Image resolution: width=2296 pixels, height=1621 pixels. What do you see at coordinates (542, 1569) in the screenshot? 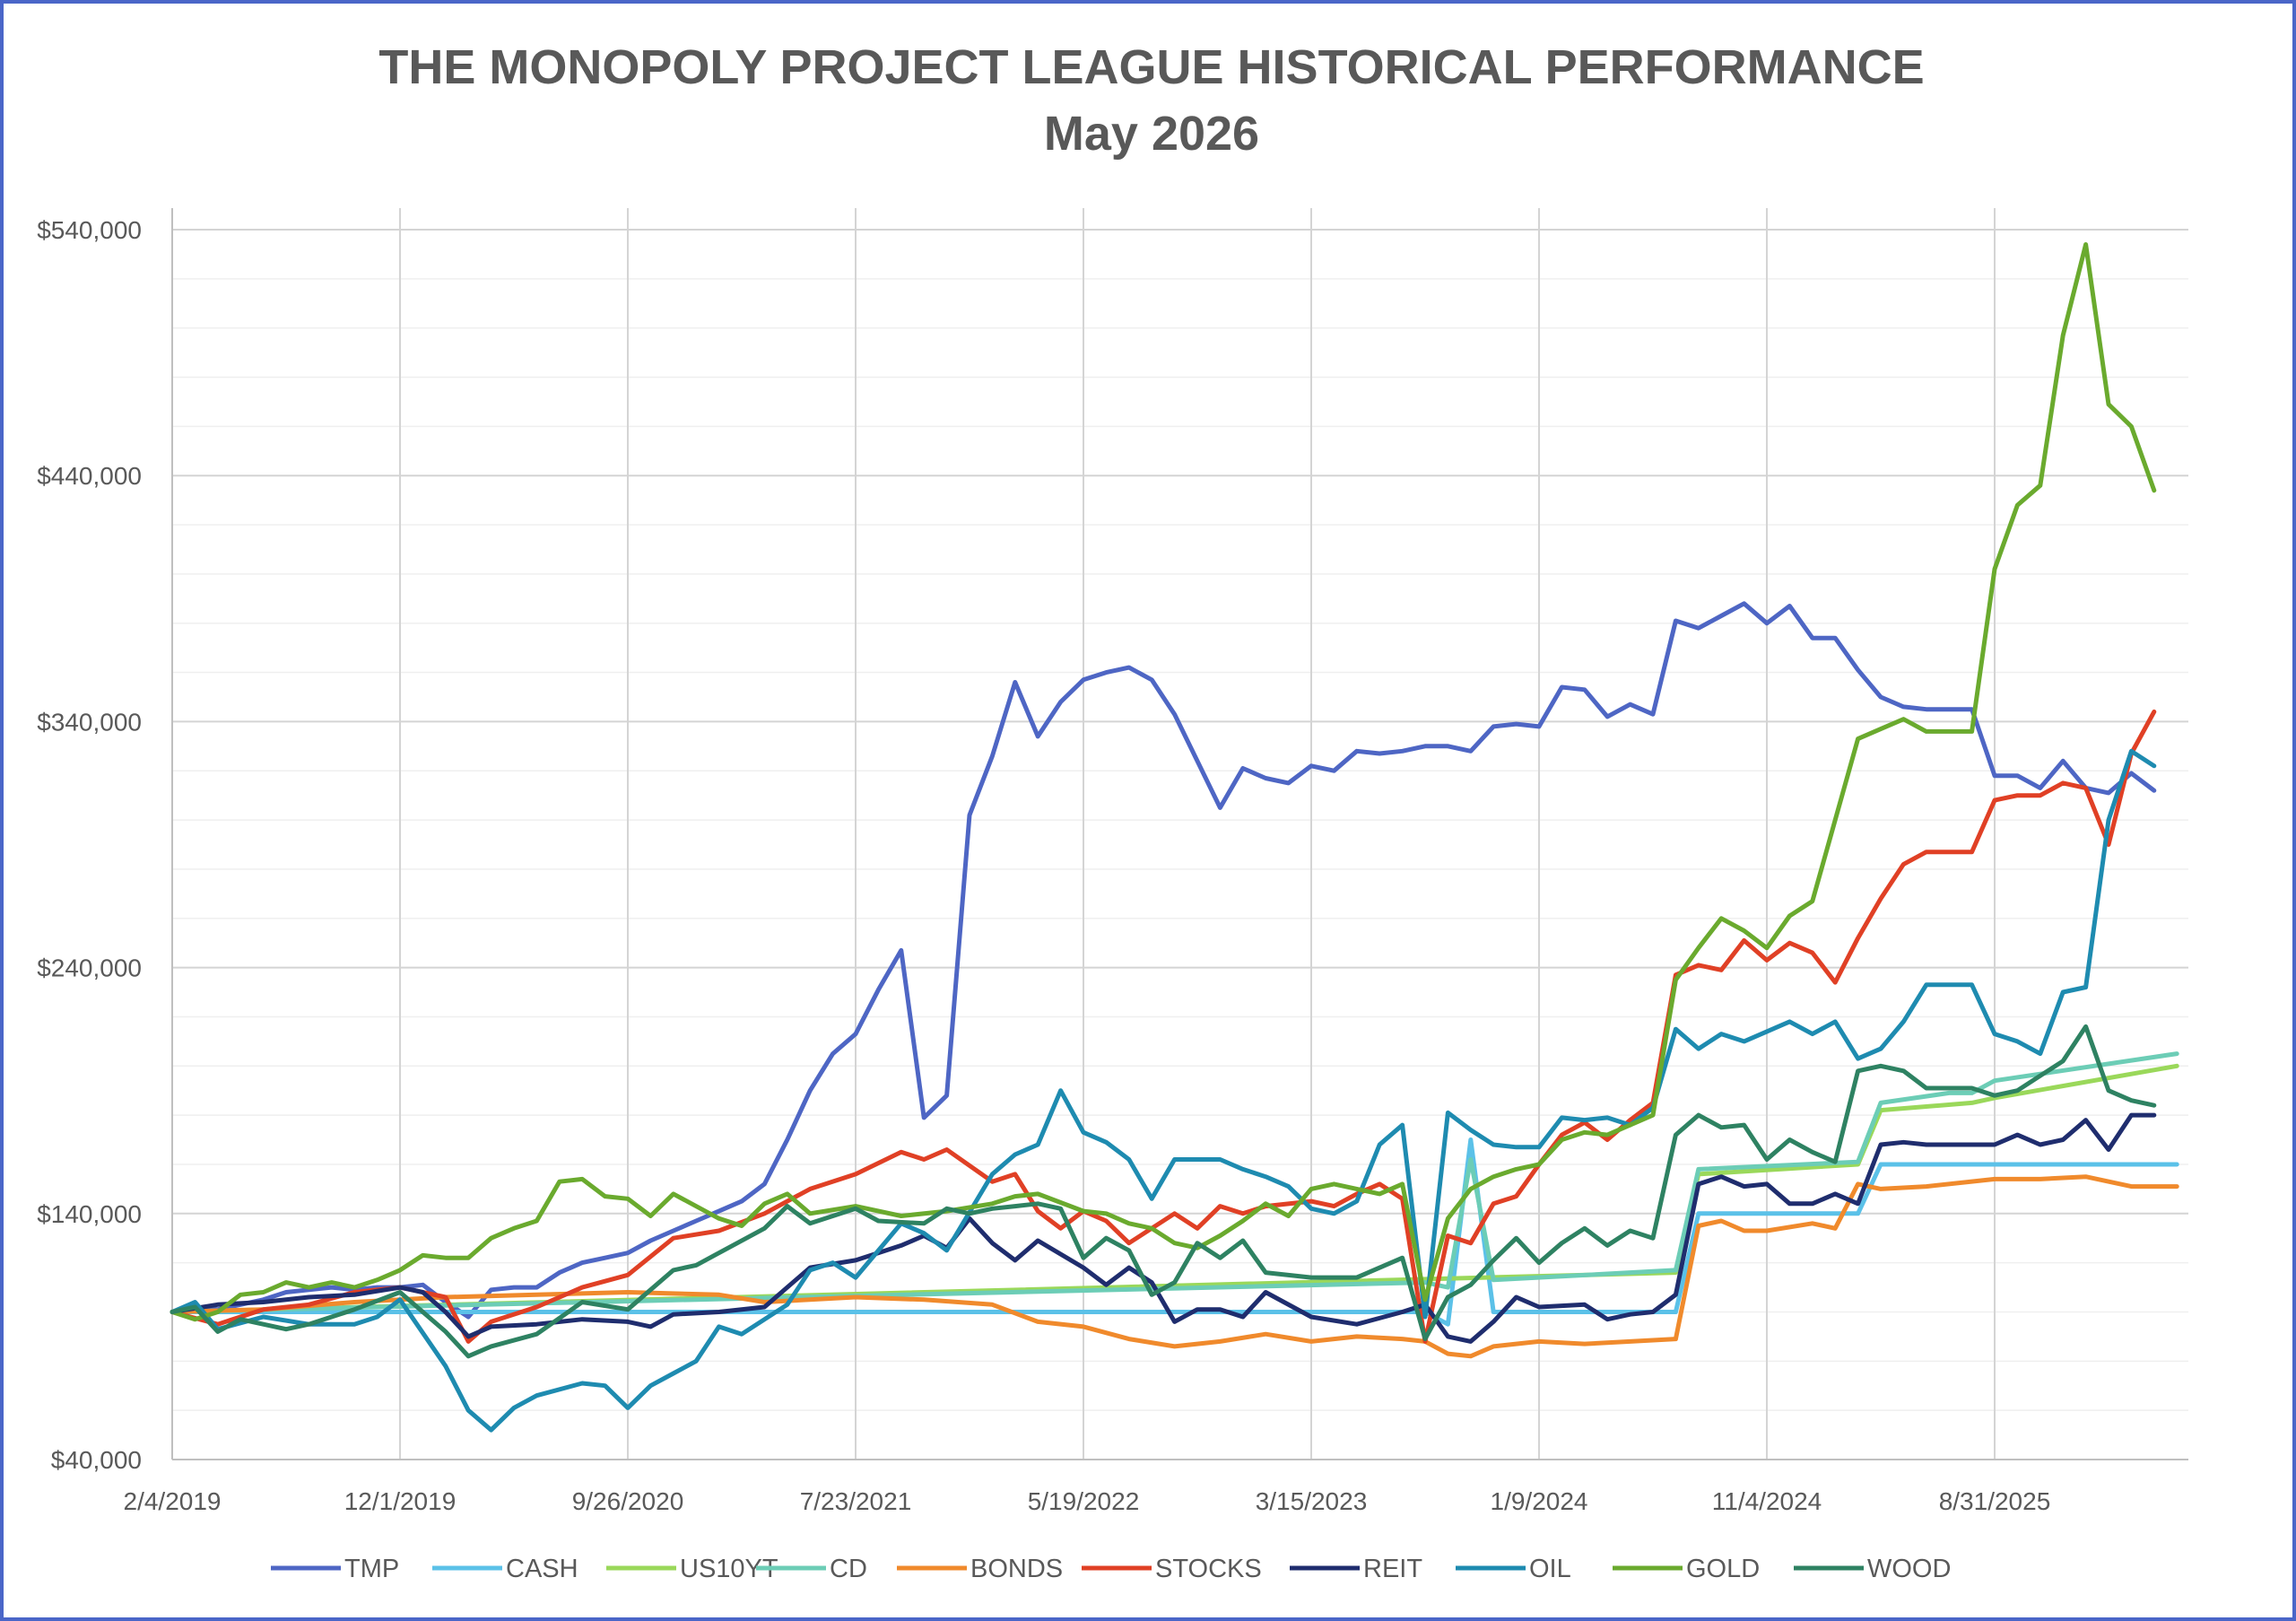
I see `legend-label-cash: CASH` at bounding box center [542, 1569].